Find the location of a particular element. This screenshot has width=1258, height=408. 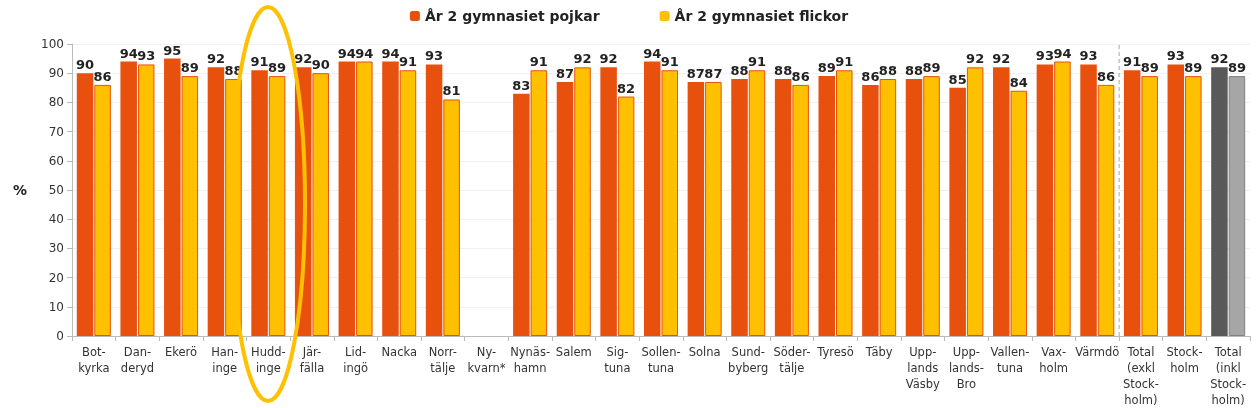

x-tick-label: Vallen- tuna is located at coordinates (1010, 360).